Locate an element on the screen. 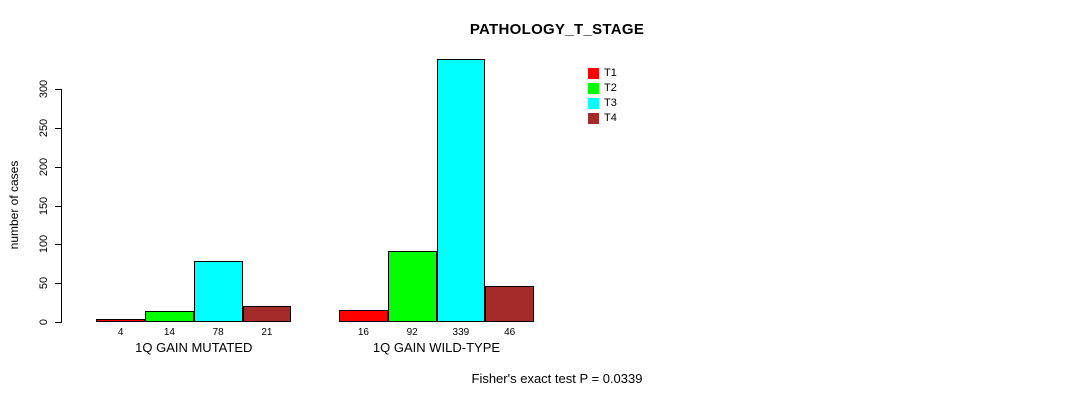 The image size is (1090, 400). bar-value-label: 4 is located at coordinates (120, 332).